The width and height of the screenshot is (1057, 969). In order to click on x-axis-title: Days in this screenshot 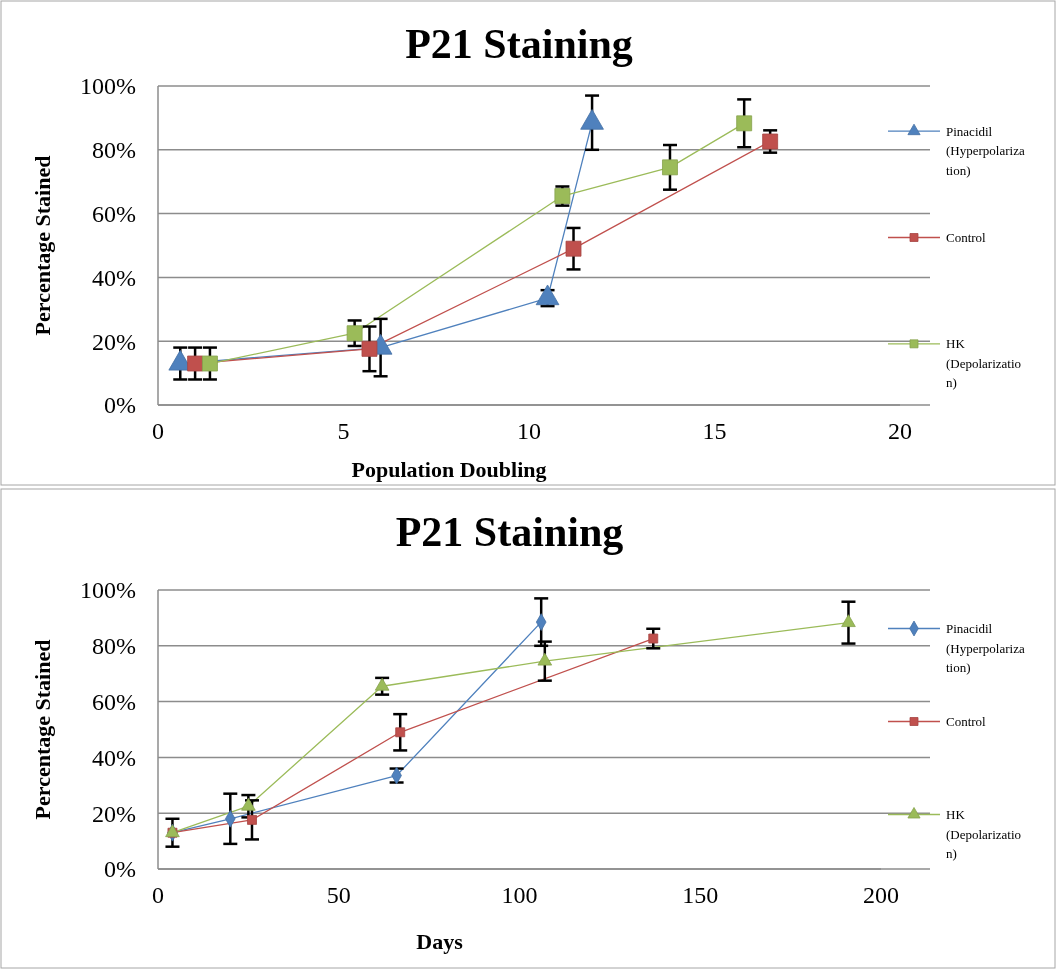, I will do `click(440, 941)`.